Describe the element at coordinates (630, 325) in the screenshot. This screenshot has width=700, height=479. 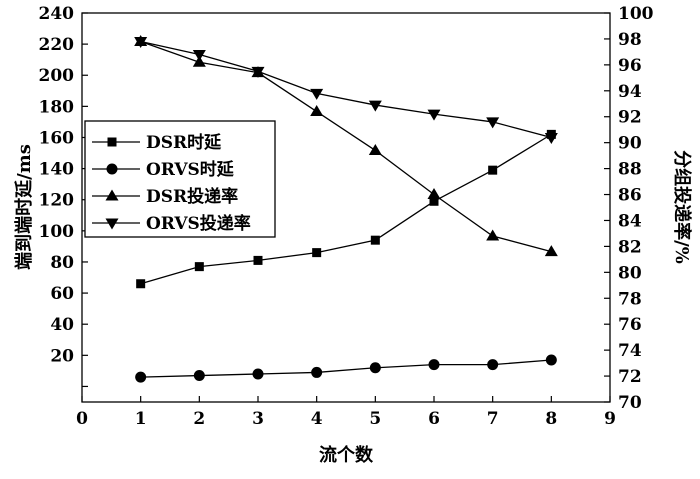
I see `y-right-tick-label: 76` at that location.